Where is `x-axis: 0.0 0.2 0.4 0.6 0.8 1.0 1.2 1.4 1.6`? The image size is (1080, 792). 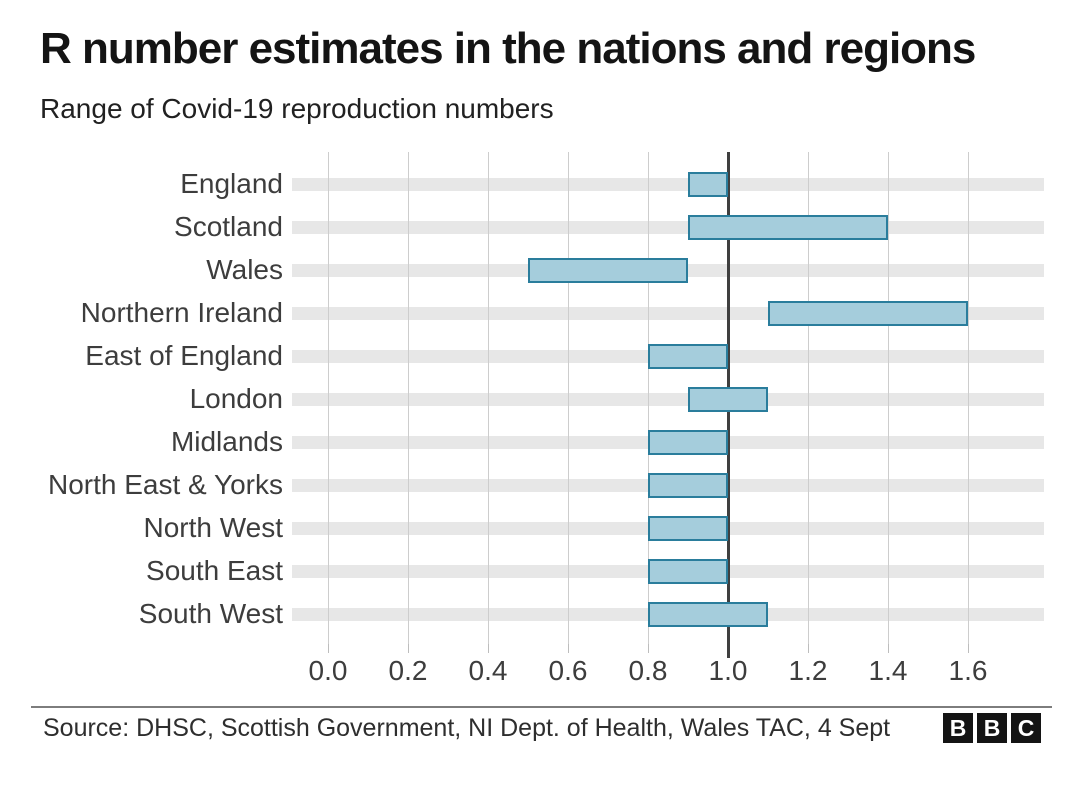
x-axis: 0.0 0.2 0.4 0.6 0.8 1.0 1.2 1.4 1.6 is located at coordinates (668, 666).